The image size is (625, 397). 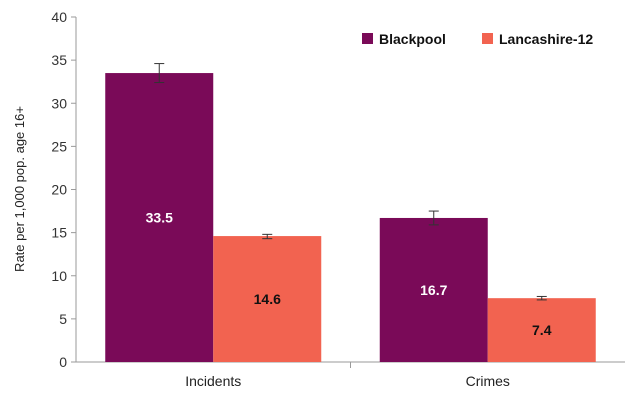 What do you see at coordinates (546, 39) in the screenshot?
I see `legend-label: Lancashire-12` at bounding box center [546, 39].